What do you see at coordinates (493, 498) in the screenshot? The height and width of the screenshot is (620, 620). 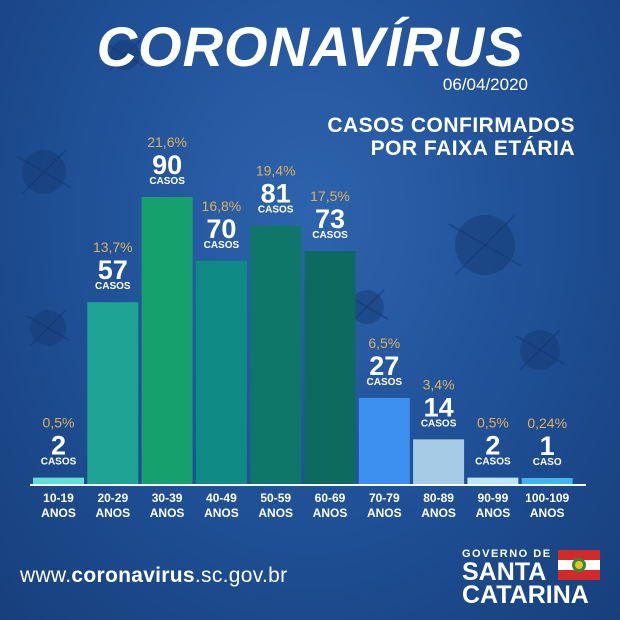 I see `category-label: 90-99` at bounding box center [493, 498].